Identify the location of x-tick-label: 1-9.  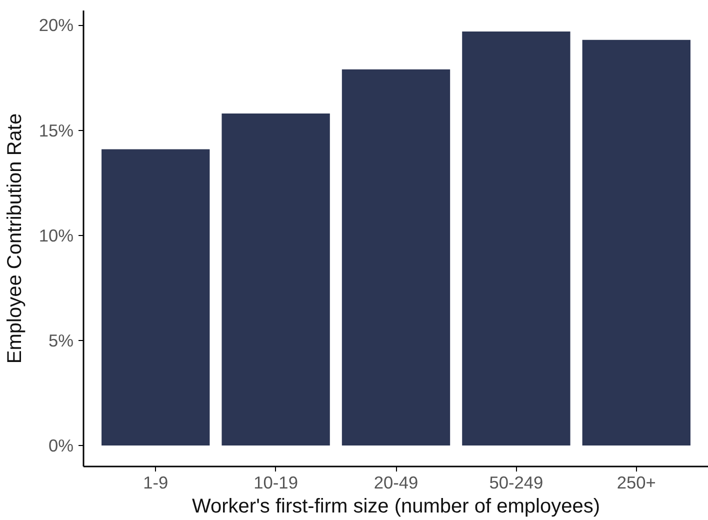
(155, 482).